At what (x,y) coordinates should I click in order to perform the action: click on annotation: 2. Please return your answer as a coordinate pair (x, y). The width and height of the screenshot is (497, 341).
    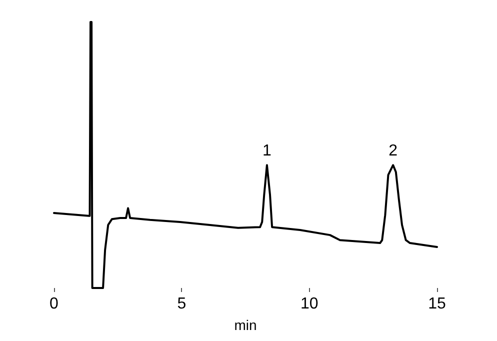
    Looking at the image, I should click on (393, 151).